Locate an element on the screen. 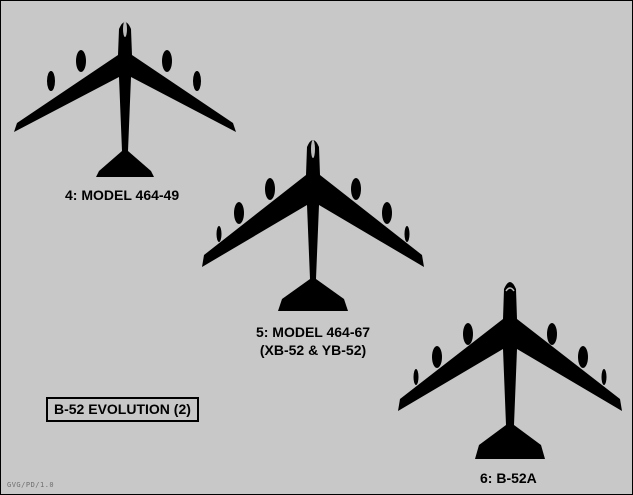 The width and height of the screenshot is (633, 495). aircraft-label-b-52a: 6: B-52A is located at coordinates (508, 478).